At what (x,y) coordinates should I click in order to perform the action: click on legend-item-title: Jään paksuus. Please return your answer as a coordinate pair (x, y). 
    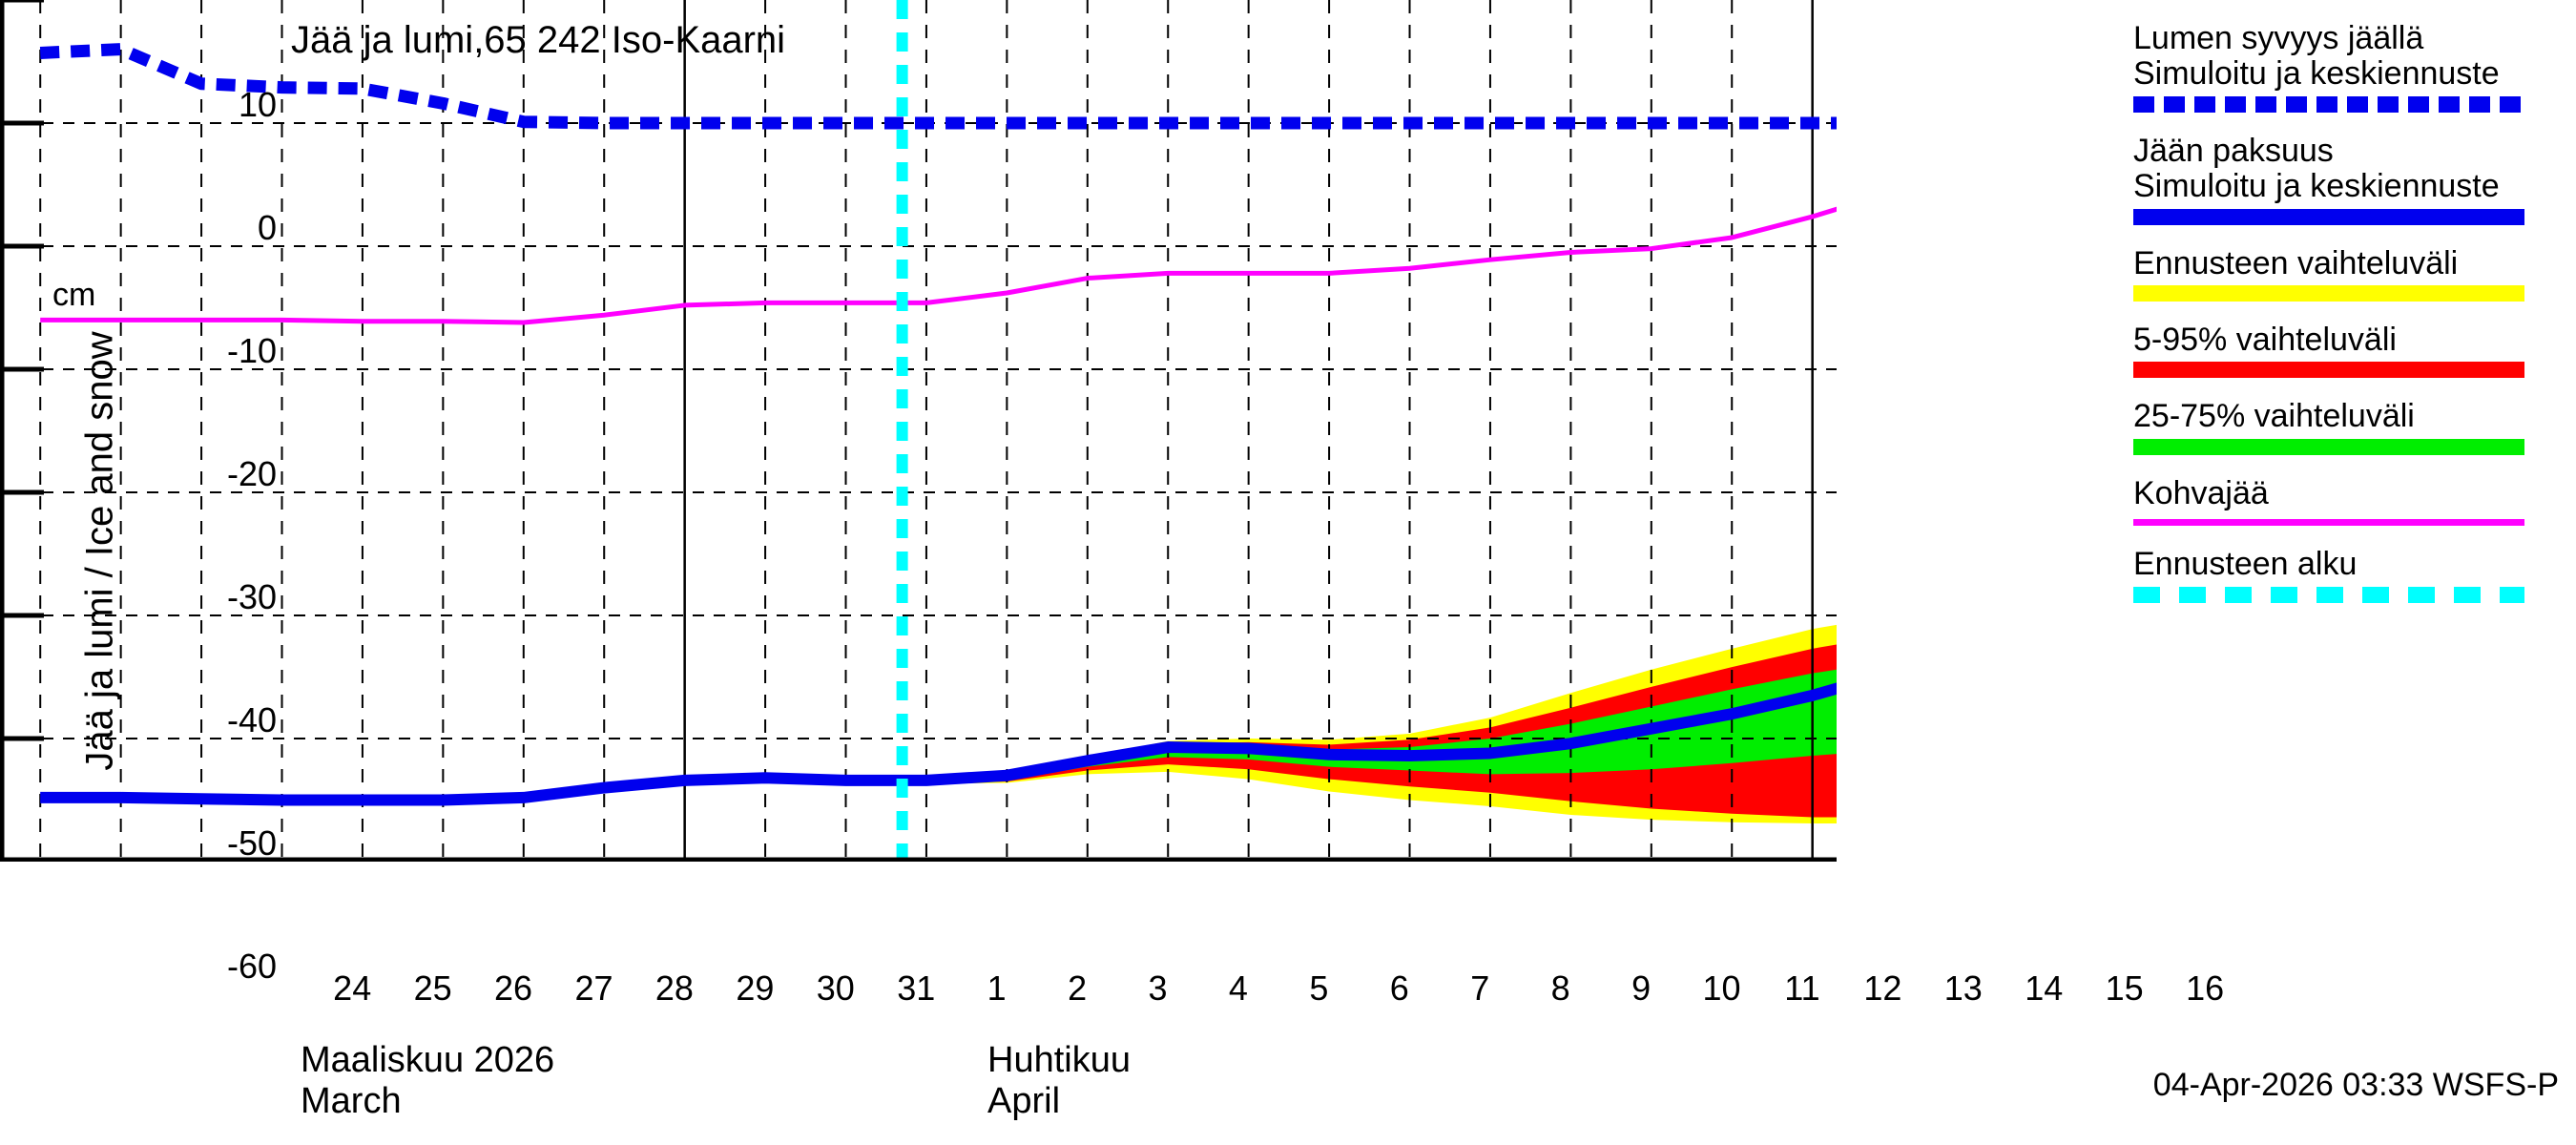
    Looking at the image, I should click on (2233, 151).